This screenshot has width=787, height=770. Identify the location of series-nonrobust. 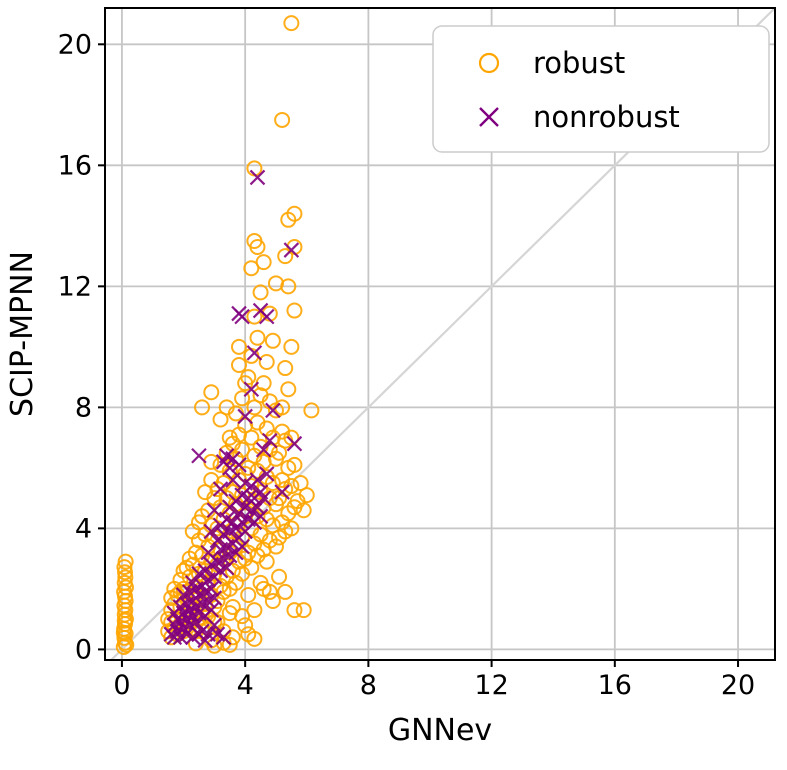
(233, 409).